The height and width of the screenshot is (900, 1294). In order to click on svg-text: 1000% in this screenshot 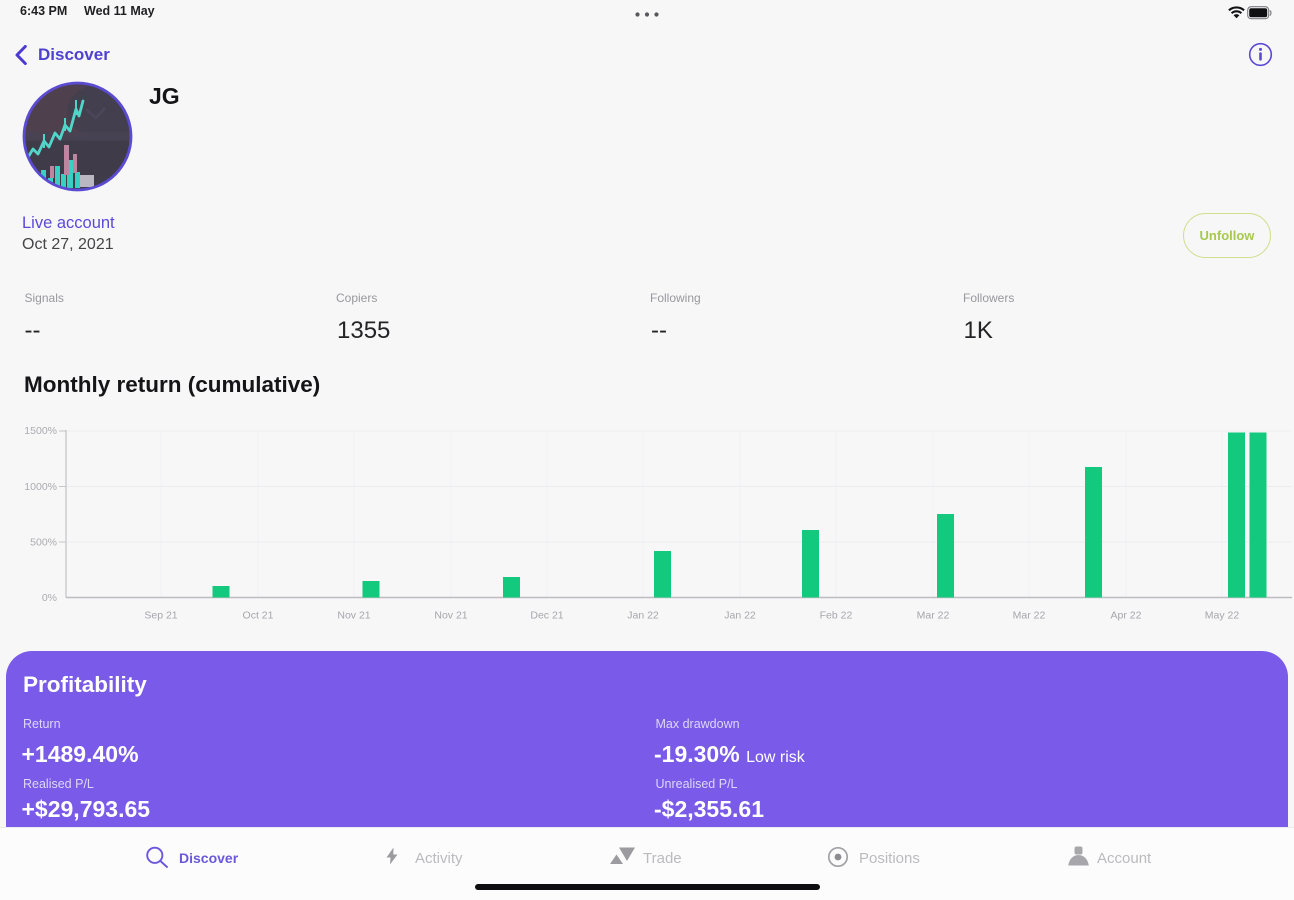, I will do `click(40, 487)`.